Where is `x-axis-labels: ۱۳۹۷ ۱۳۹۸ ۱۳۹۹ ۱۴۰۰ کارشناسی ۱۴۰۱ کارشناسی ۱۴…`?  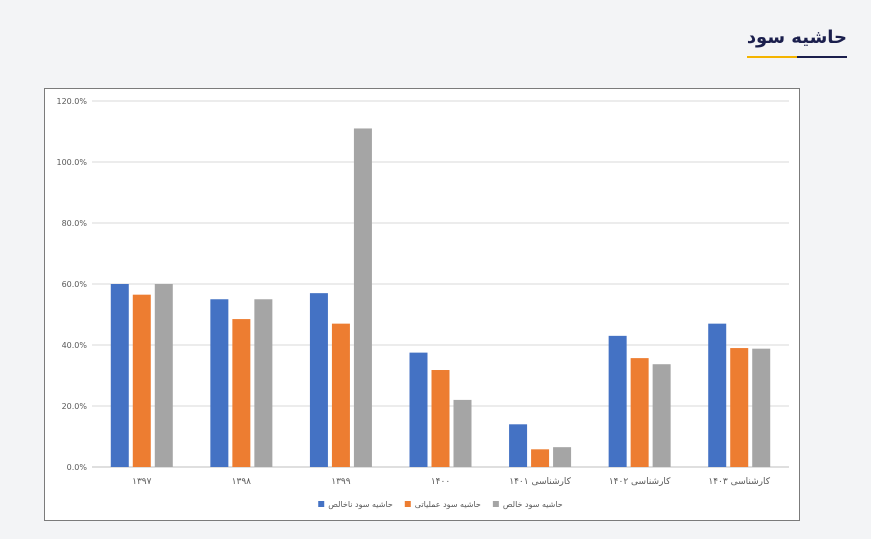 x-axis-labels: ۱۳۹۷ ۱۳۹۸ ۱۳۹۹ ۱۴۰۰ کارشناسی ۱۴۰۱ کارشناسی ۱۴… is located at coordinates (451, 482).